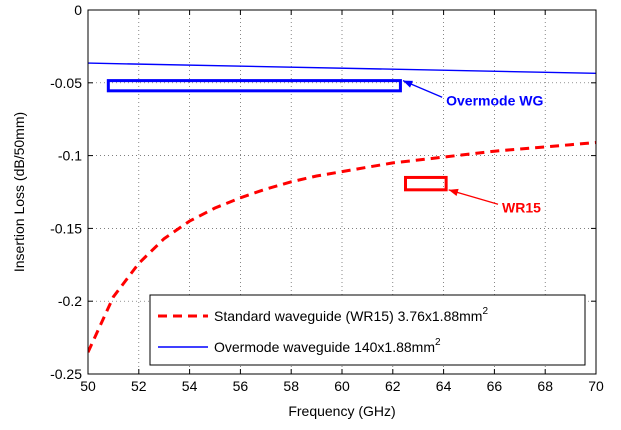 The width and height of the screenshot is (621, 430). Describe the element at coordinates (545, 386) in the screenshot. I see `x-tick-label: 68` at that location.